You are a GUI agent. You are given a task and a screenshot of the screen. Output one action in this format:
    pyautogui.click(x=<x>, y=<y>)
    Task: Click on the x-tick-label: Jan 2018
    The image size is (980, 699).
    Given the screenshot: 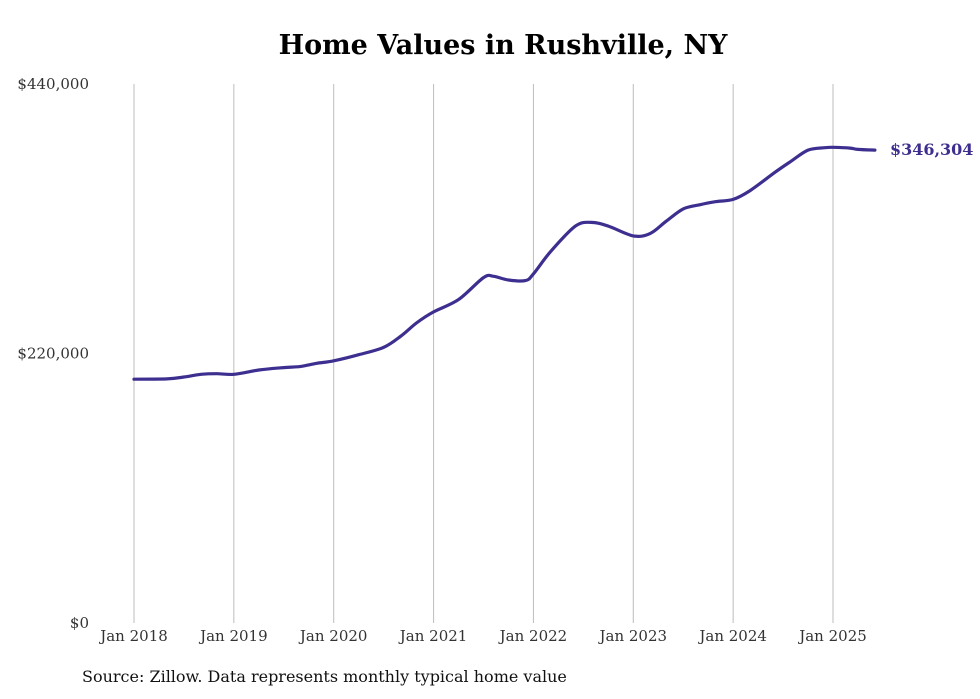 What is the action you would take?
    pyautogui.click(x=133, y=636)
    